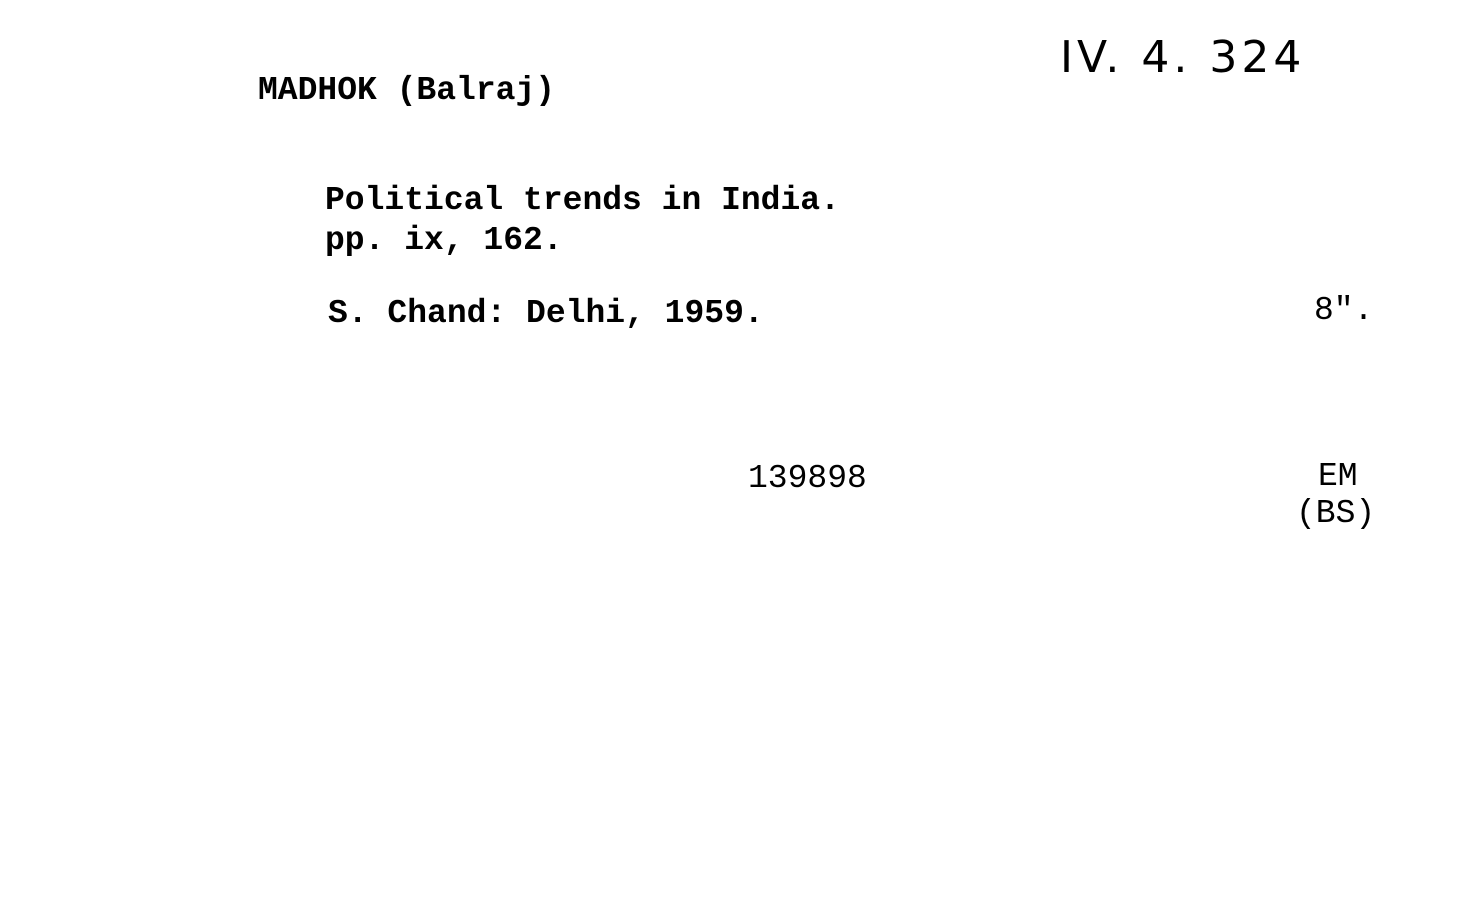 This screenshot has height=901, width=1482. Describe the element at coordinates (1336, 513) in the screenshot. I see `code-line-2: (BS)` at that location.